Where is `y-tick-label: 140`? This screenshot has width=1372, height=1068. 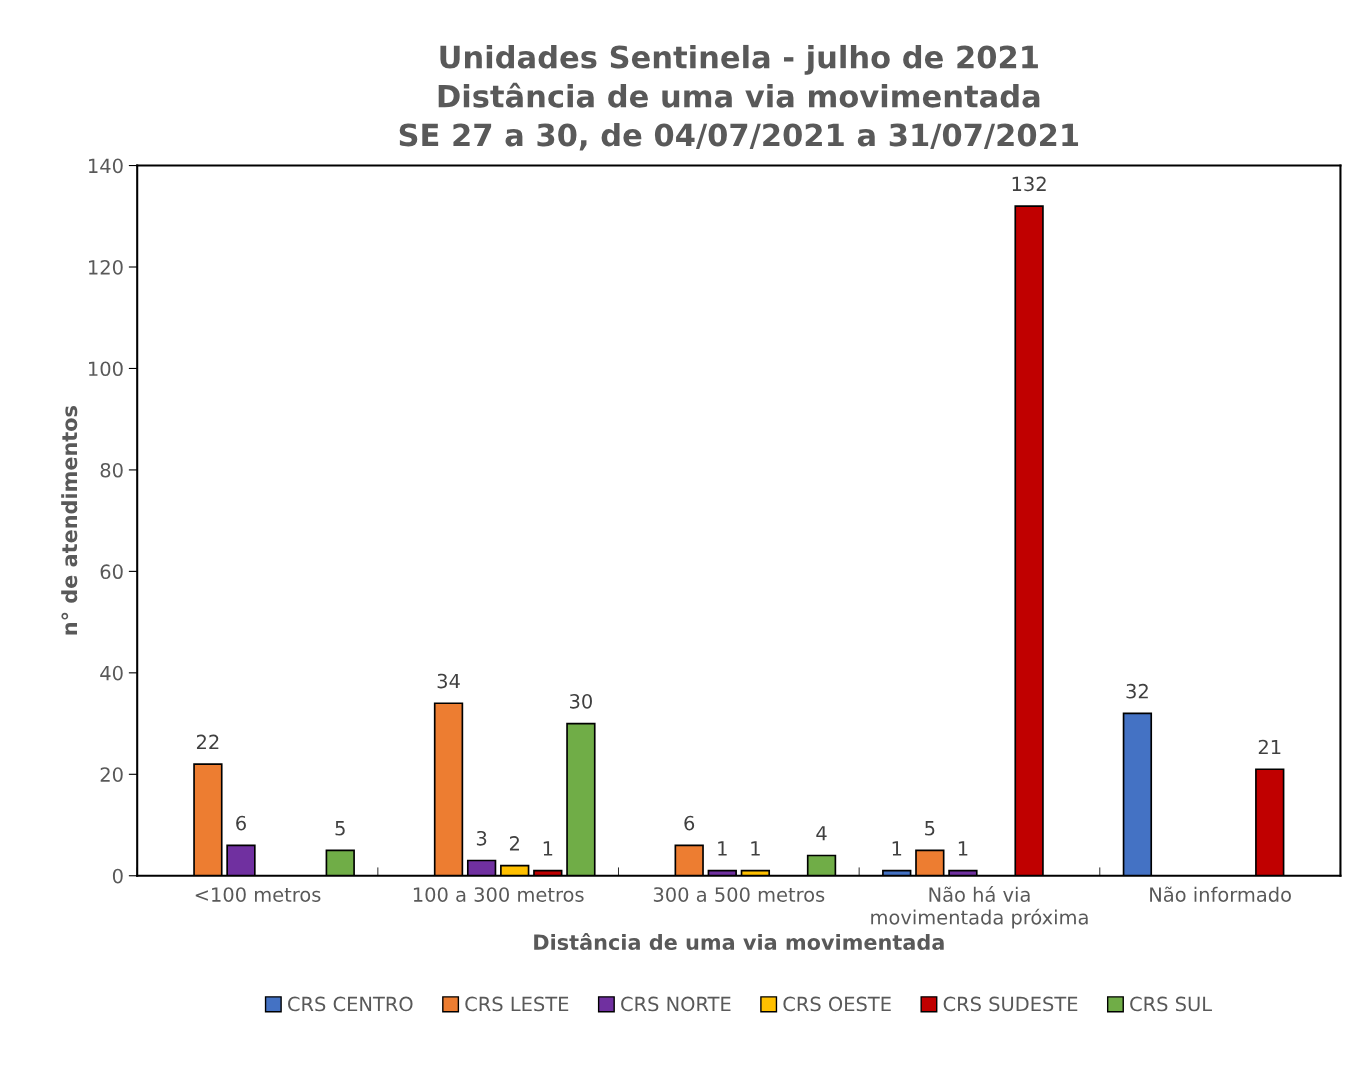
y-tick-label: 140 is located at coordinates (106, 166).